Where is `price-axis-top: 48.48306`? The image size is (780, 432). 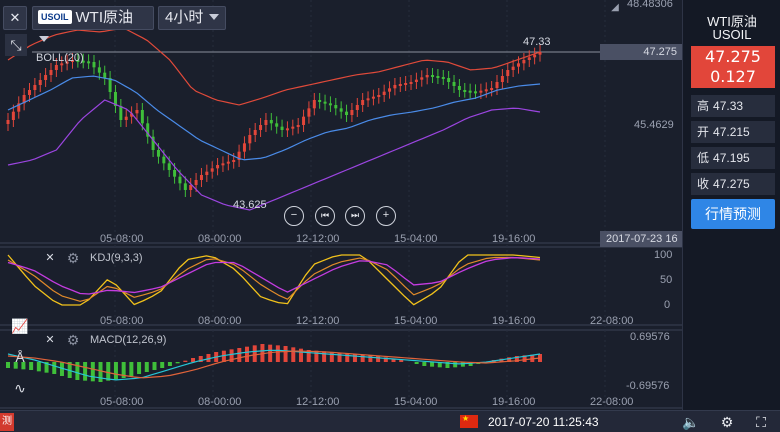
price-axis-top: 48.48306 is located at coordinates (650, 5).